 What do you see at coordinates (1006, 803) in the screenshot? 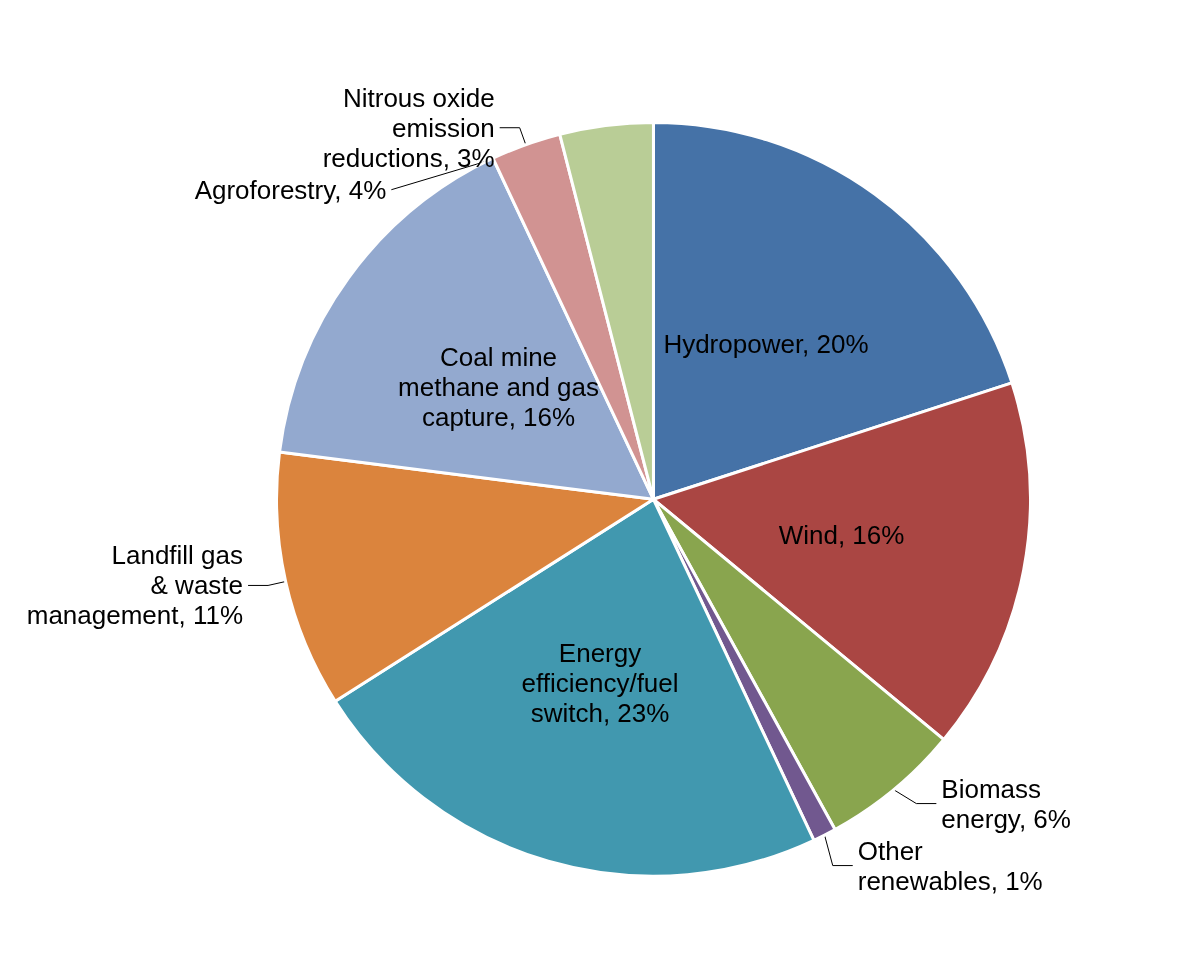
I see `slice-label: Biomass energy, 6%` at bounding box center [1006, 803].